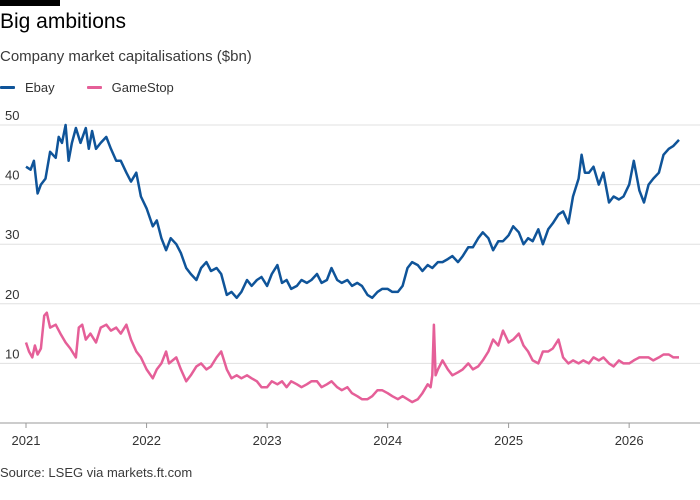 The width and height of the screenshot is (700, 500). I want to click on legend-item-gamestop: GameStop, so click(130, 87).